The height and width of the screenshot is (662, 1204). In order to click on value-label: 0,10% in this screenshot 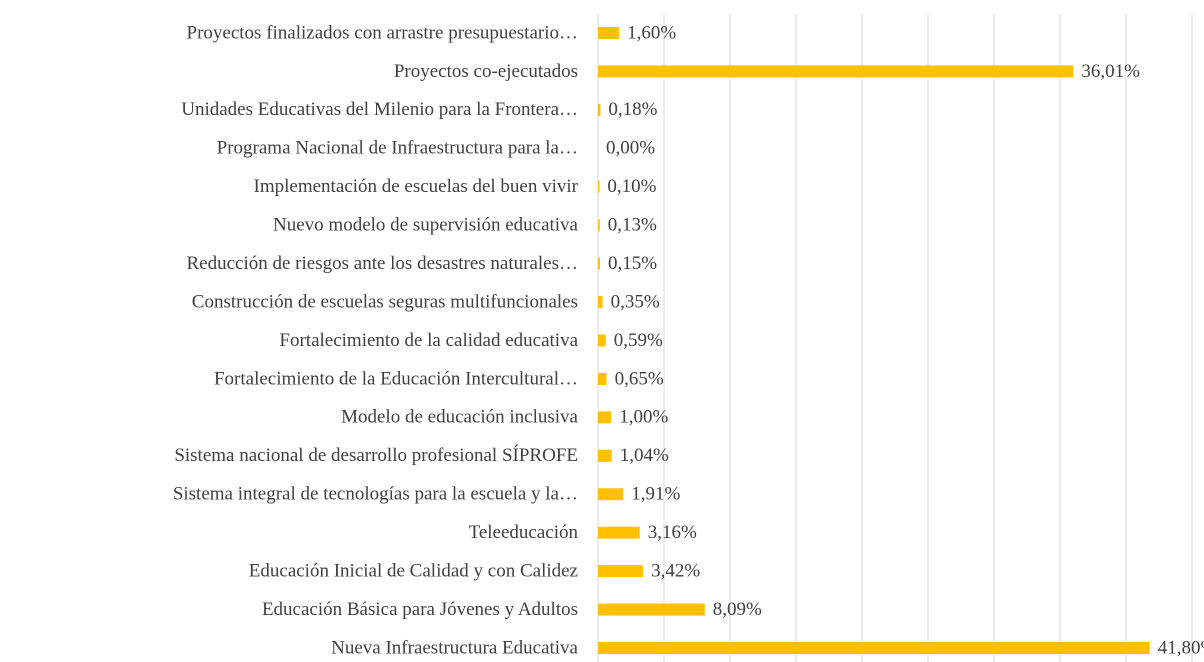, I will do `click(631, 186)`.